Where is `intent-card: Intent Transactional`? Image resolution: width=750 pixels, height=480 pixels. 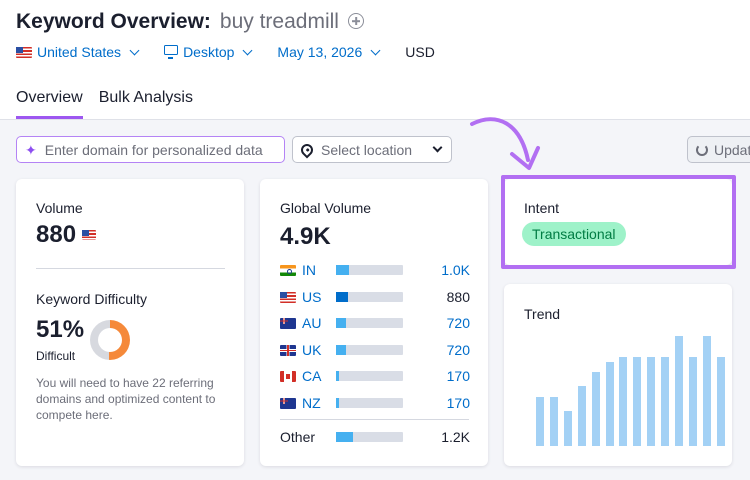 intent-card: Intent Transactional is located at coordinates (618, 222).